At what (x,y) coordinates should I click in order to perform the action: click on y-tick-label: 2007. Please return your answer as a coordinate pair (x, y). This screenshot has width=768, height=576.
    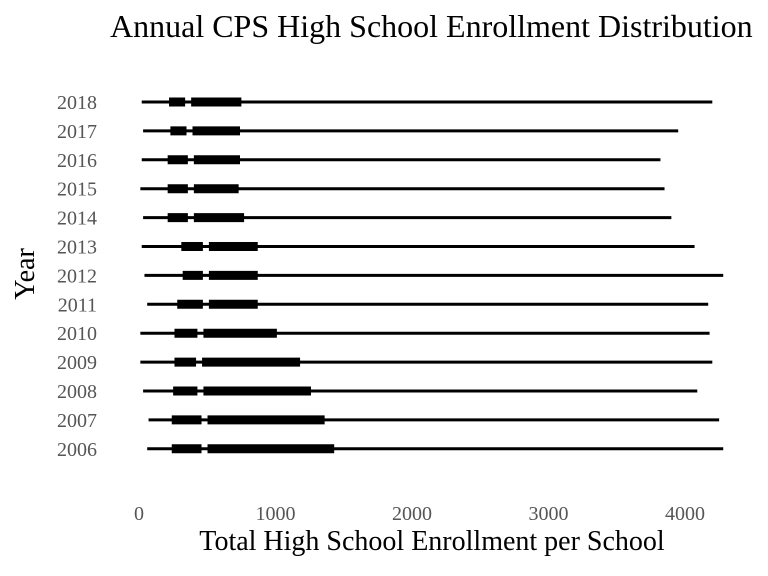
    Looking at the image, I should click on (77, 421).